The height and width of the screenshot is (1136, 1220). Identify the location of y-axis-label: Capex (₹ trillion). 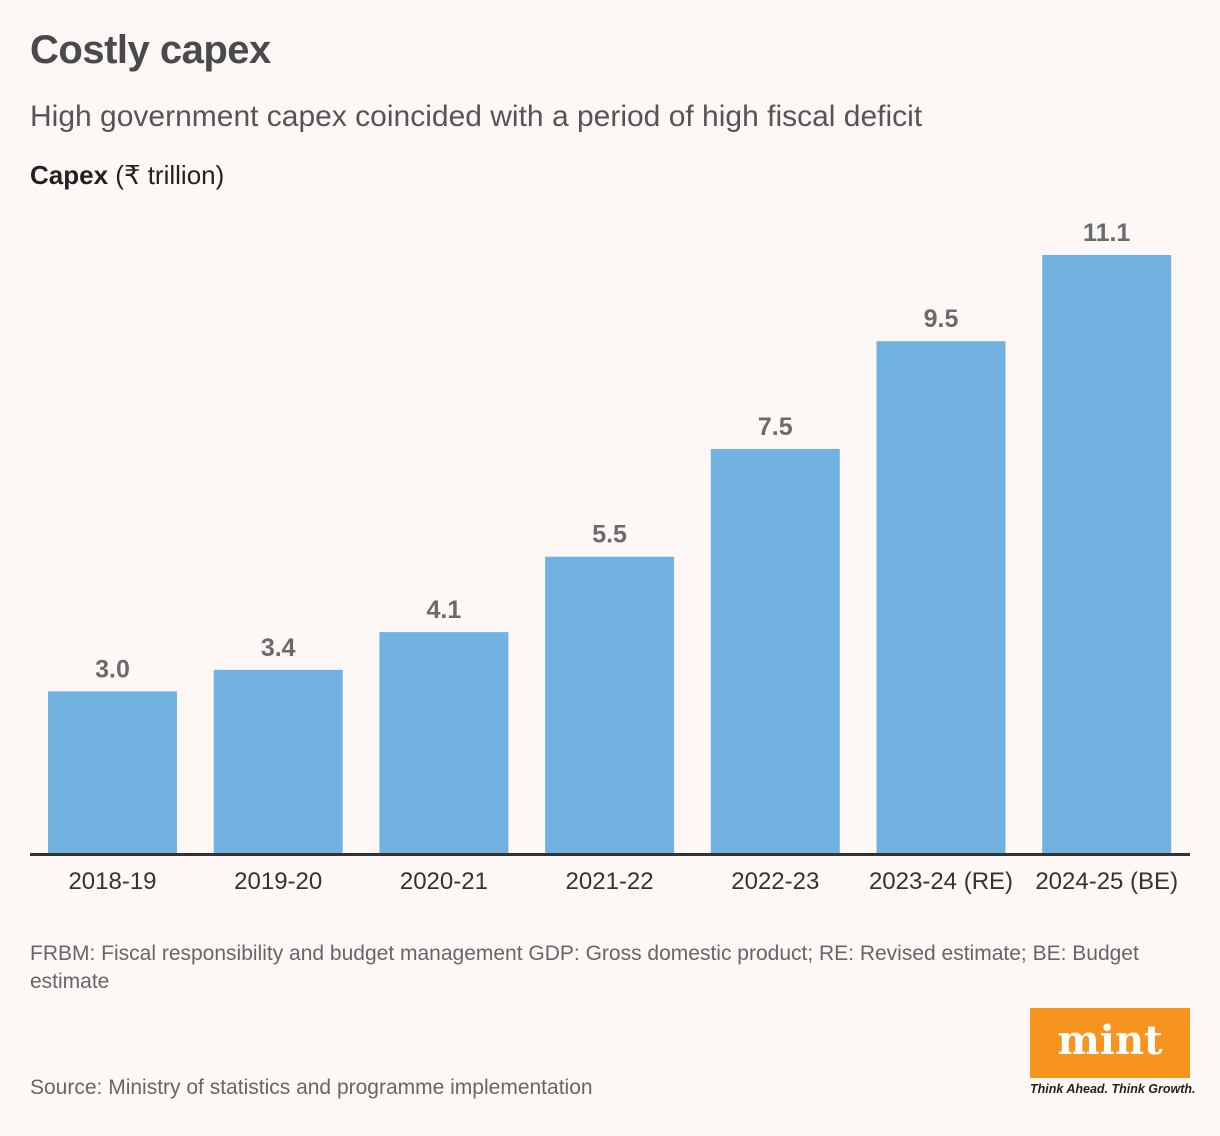
(127, 175).